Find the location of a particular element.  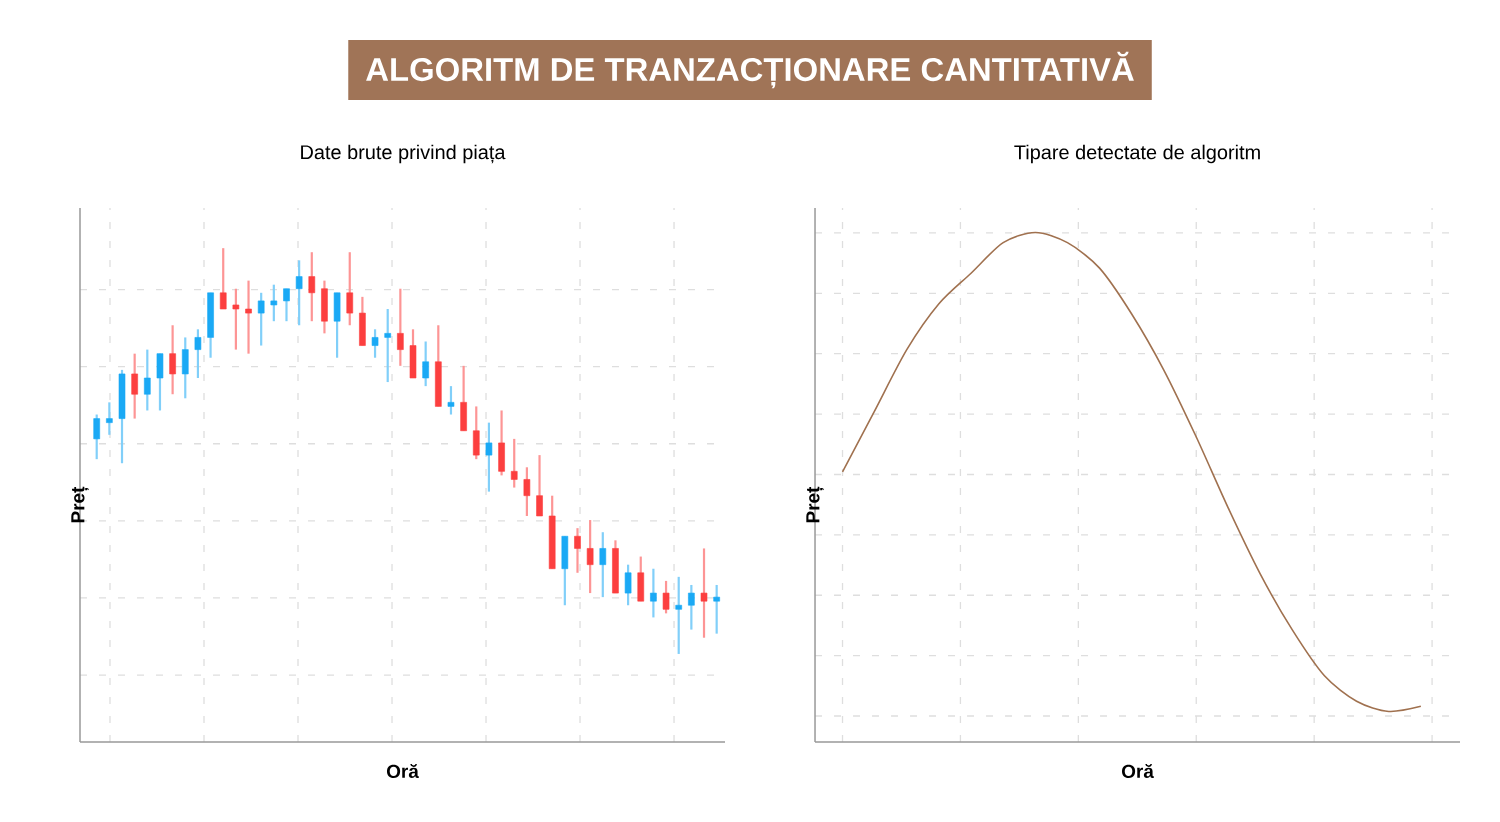

chart-title: Date brute privind piața is located at coordinates (403, 154).